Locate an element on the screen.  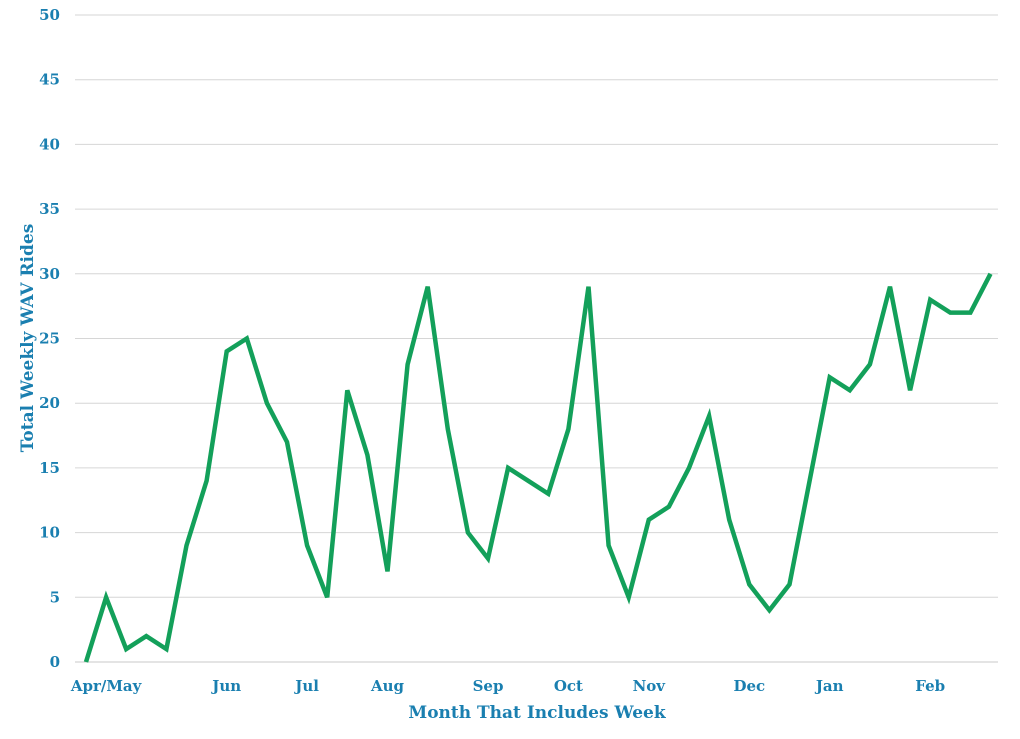
x-tick-label-nov: Nov is located at coordinates (650, 686).